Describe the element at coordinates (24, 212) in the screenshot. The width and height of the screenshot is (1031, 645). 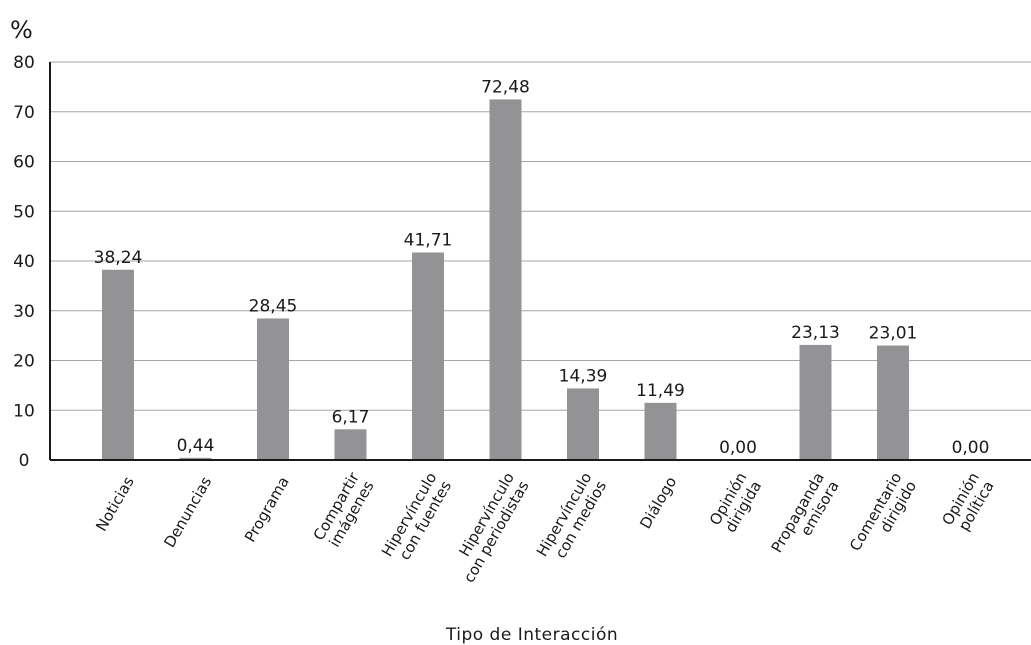
I see `y-tick-label: 50` at that location.